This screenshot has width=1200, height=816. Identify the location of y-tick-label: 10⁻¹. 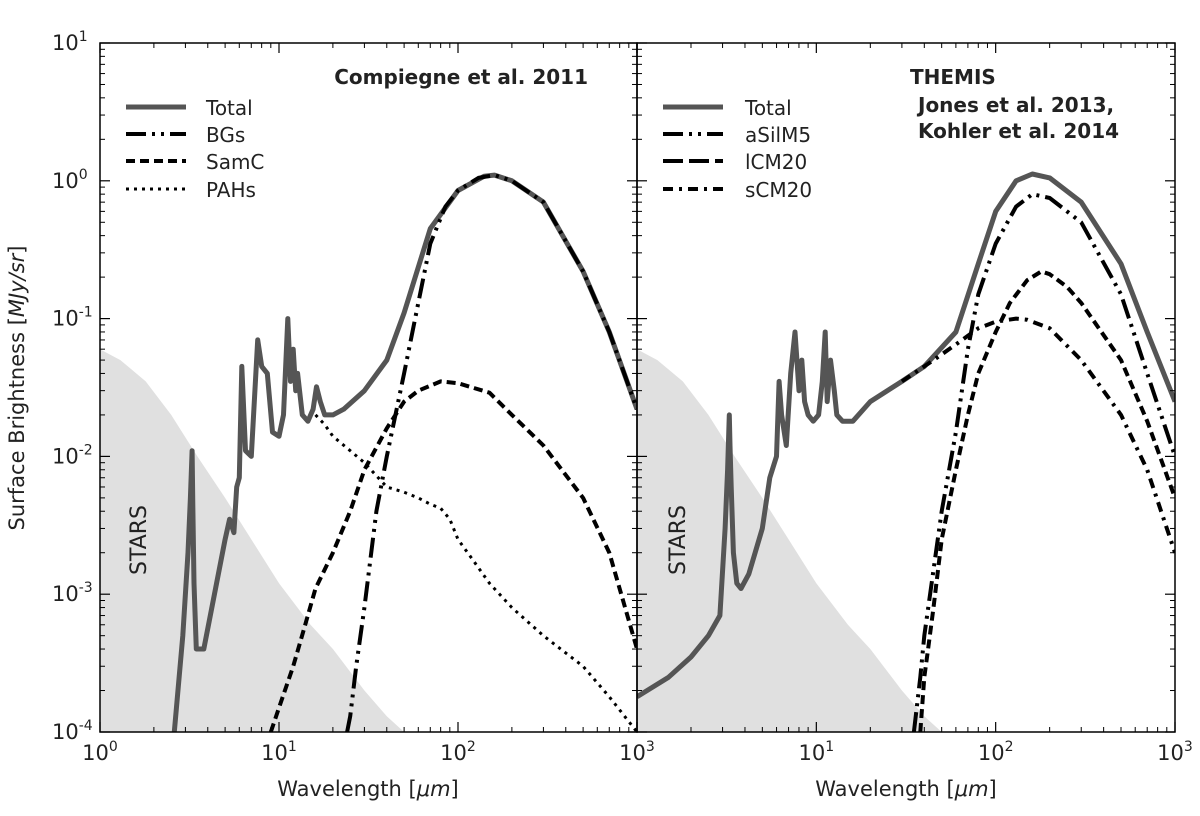
(72, 318).